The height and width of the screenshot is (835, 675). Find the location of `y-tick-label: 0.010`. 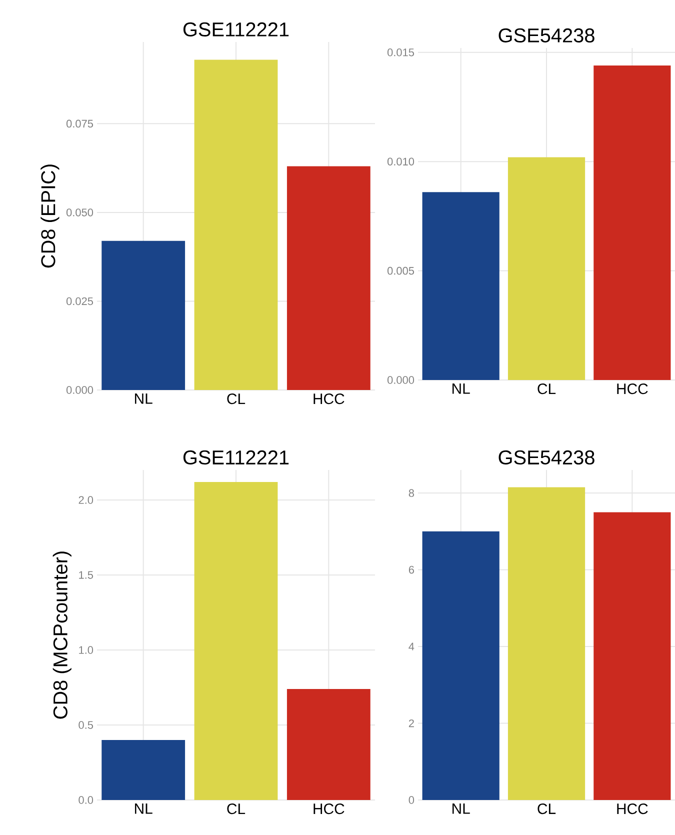

y-tick-label: 0.010 is located at coordinates (400, 162).